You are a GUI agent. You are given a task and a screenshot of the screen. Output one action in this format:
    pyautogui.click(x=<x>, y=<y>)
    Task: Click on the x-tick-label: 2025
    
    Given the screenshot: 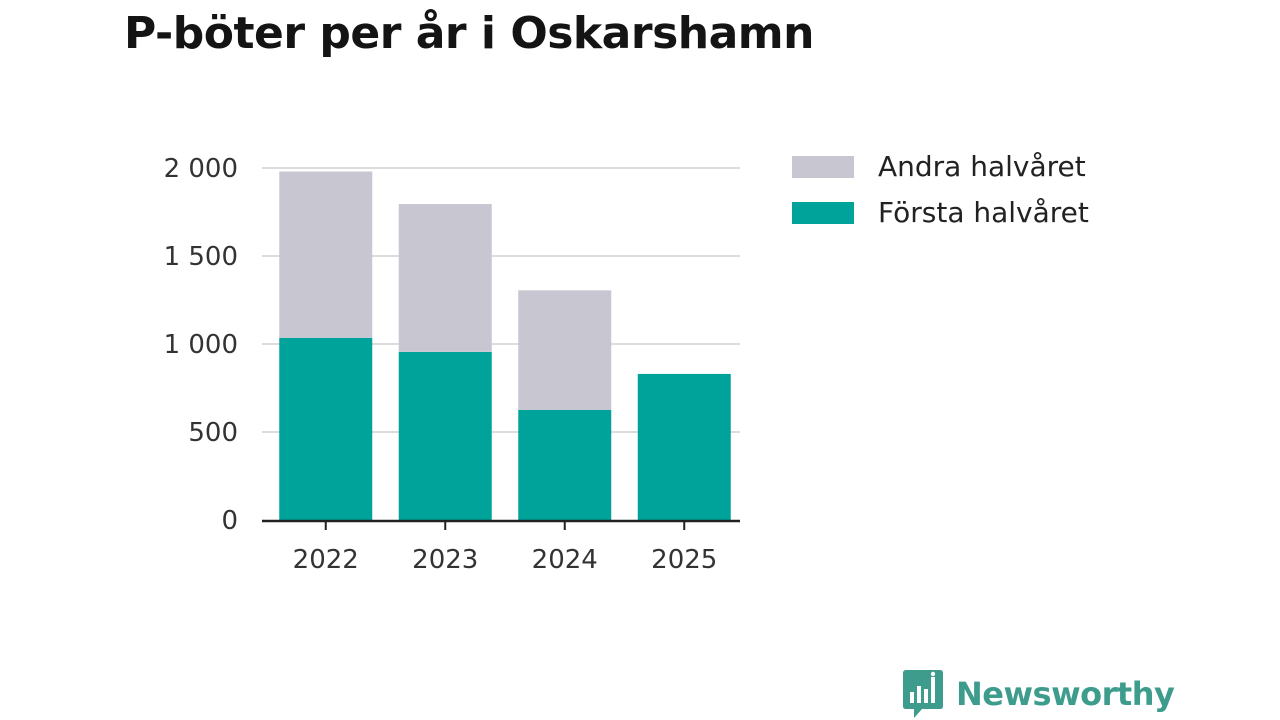 What is the action you would take?
    pyautogui.click(x=684, y=560)
    